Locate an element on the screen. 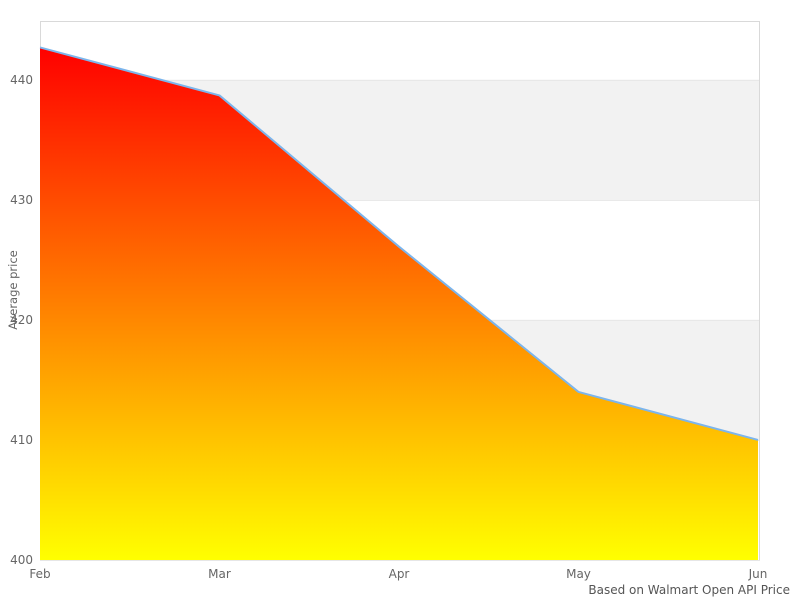 The image size is (800, 600). y-tick-label: 420 is located at coordinates (21, 320).